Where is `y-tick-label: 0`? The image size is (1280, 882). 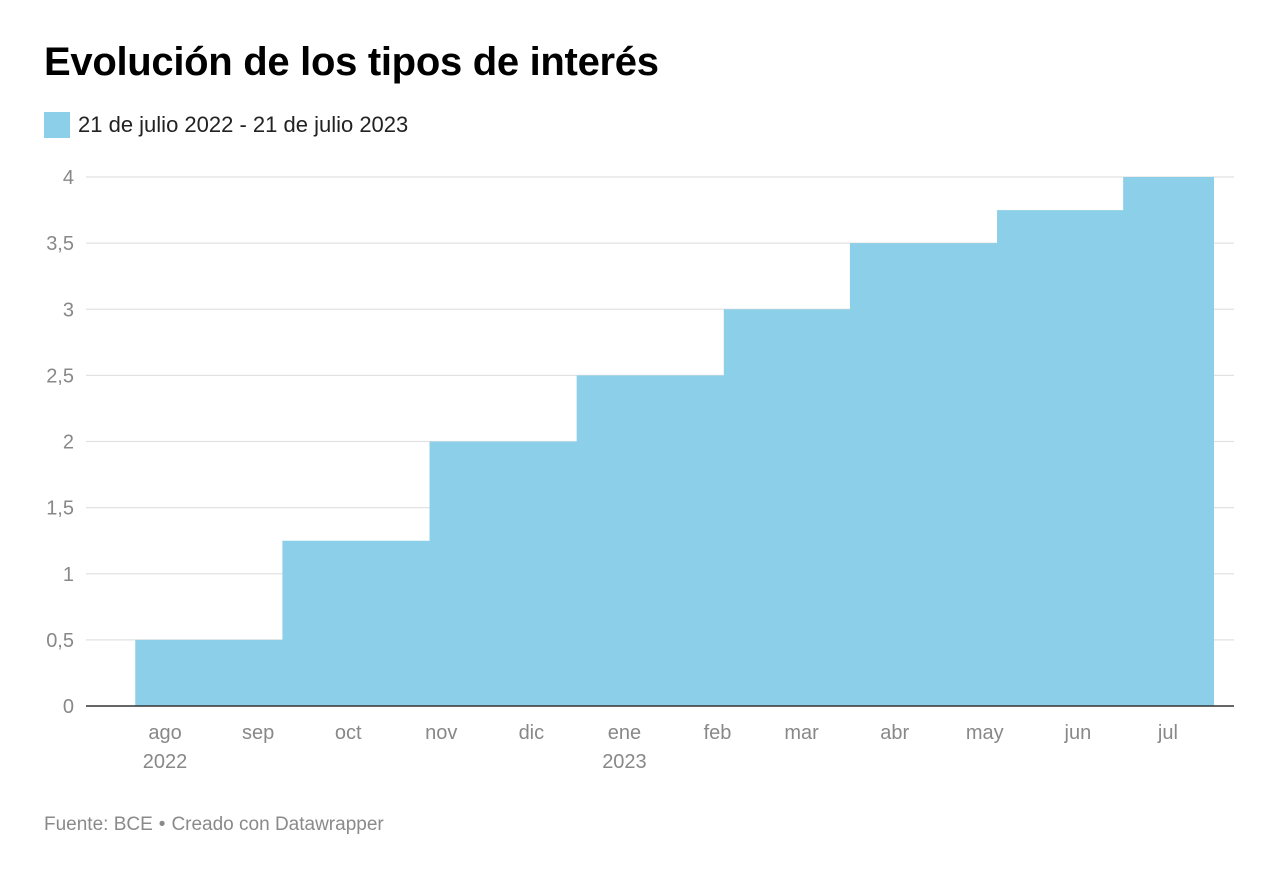 y-tick-label: 0 is located at coordinates (68, 707).